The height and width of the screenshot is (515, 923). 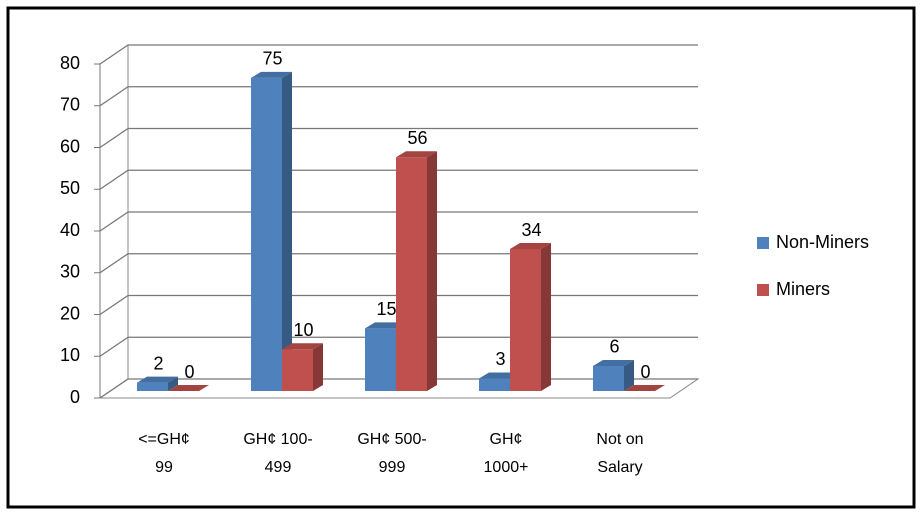 What do you see at coordinates (272, 59) in the screenshot?
I see `data-label: 75` at bounding box center [272, 59].